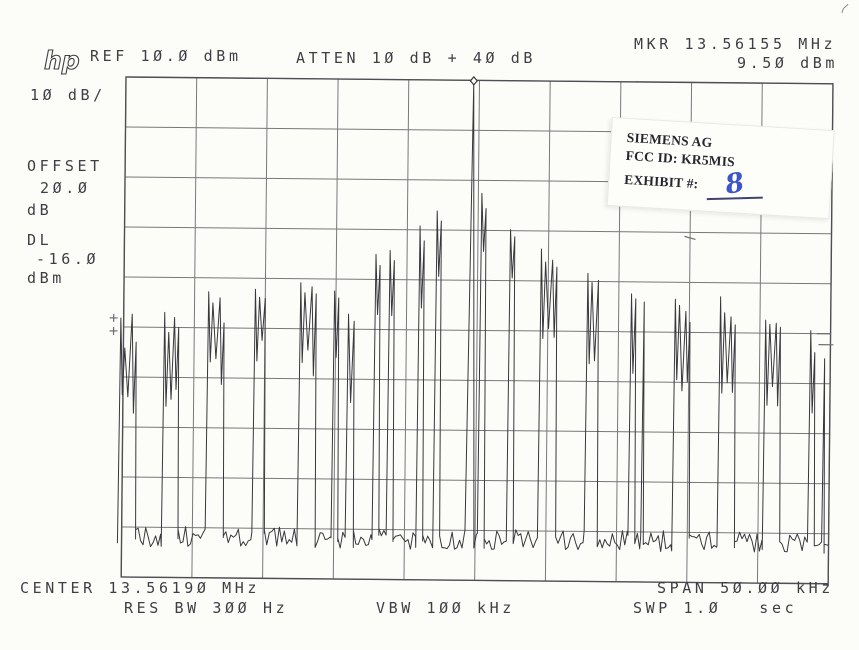 This screenshot has height=650, width=859. Describe the element at coordinates (68, 259) in the screenshot. I see `display-line-value: -16.Ø` at that location.